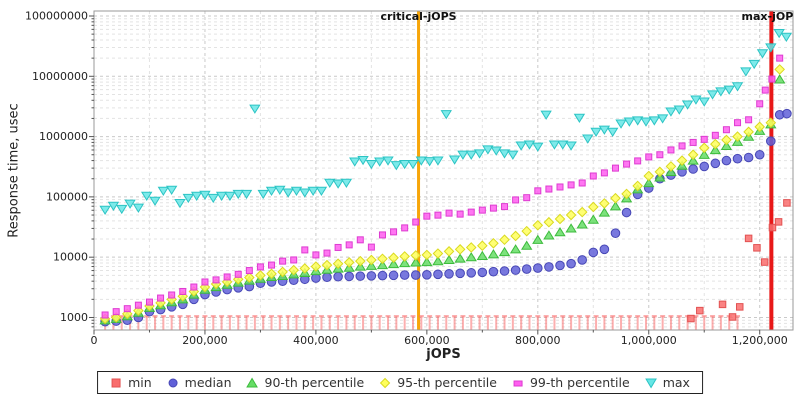 The height and width of the screenshot is (400, 800). Describe the element at coordinates (760, 340) in the screenshot. I see `x-tick-label: 1,200,000` at that location.